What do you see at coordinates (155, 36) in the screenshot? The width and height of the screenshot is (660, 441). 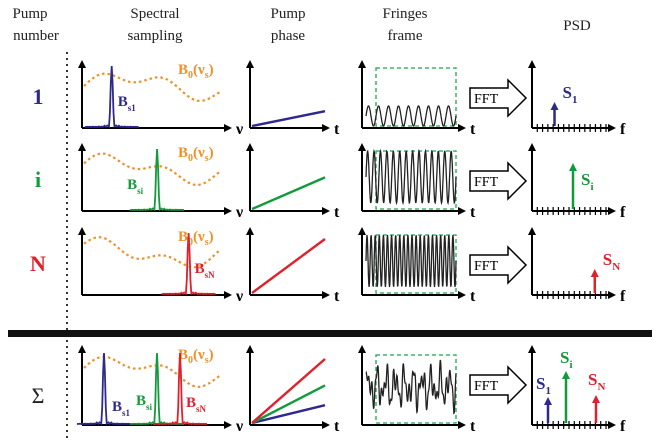 I see `header-spectral-line2: sampling` at bounding box center [155, 36].